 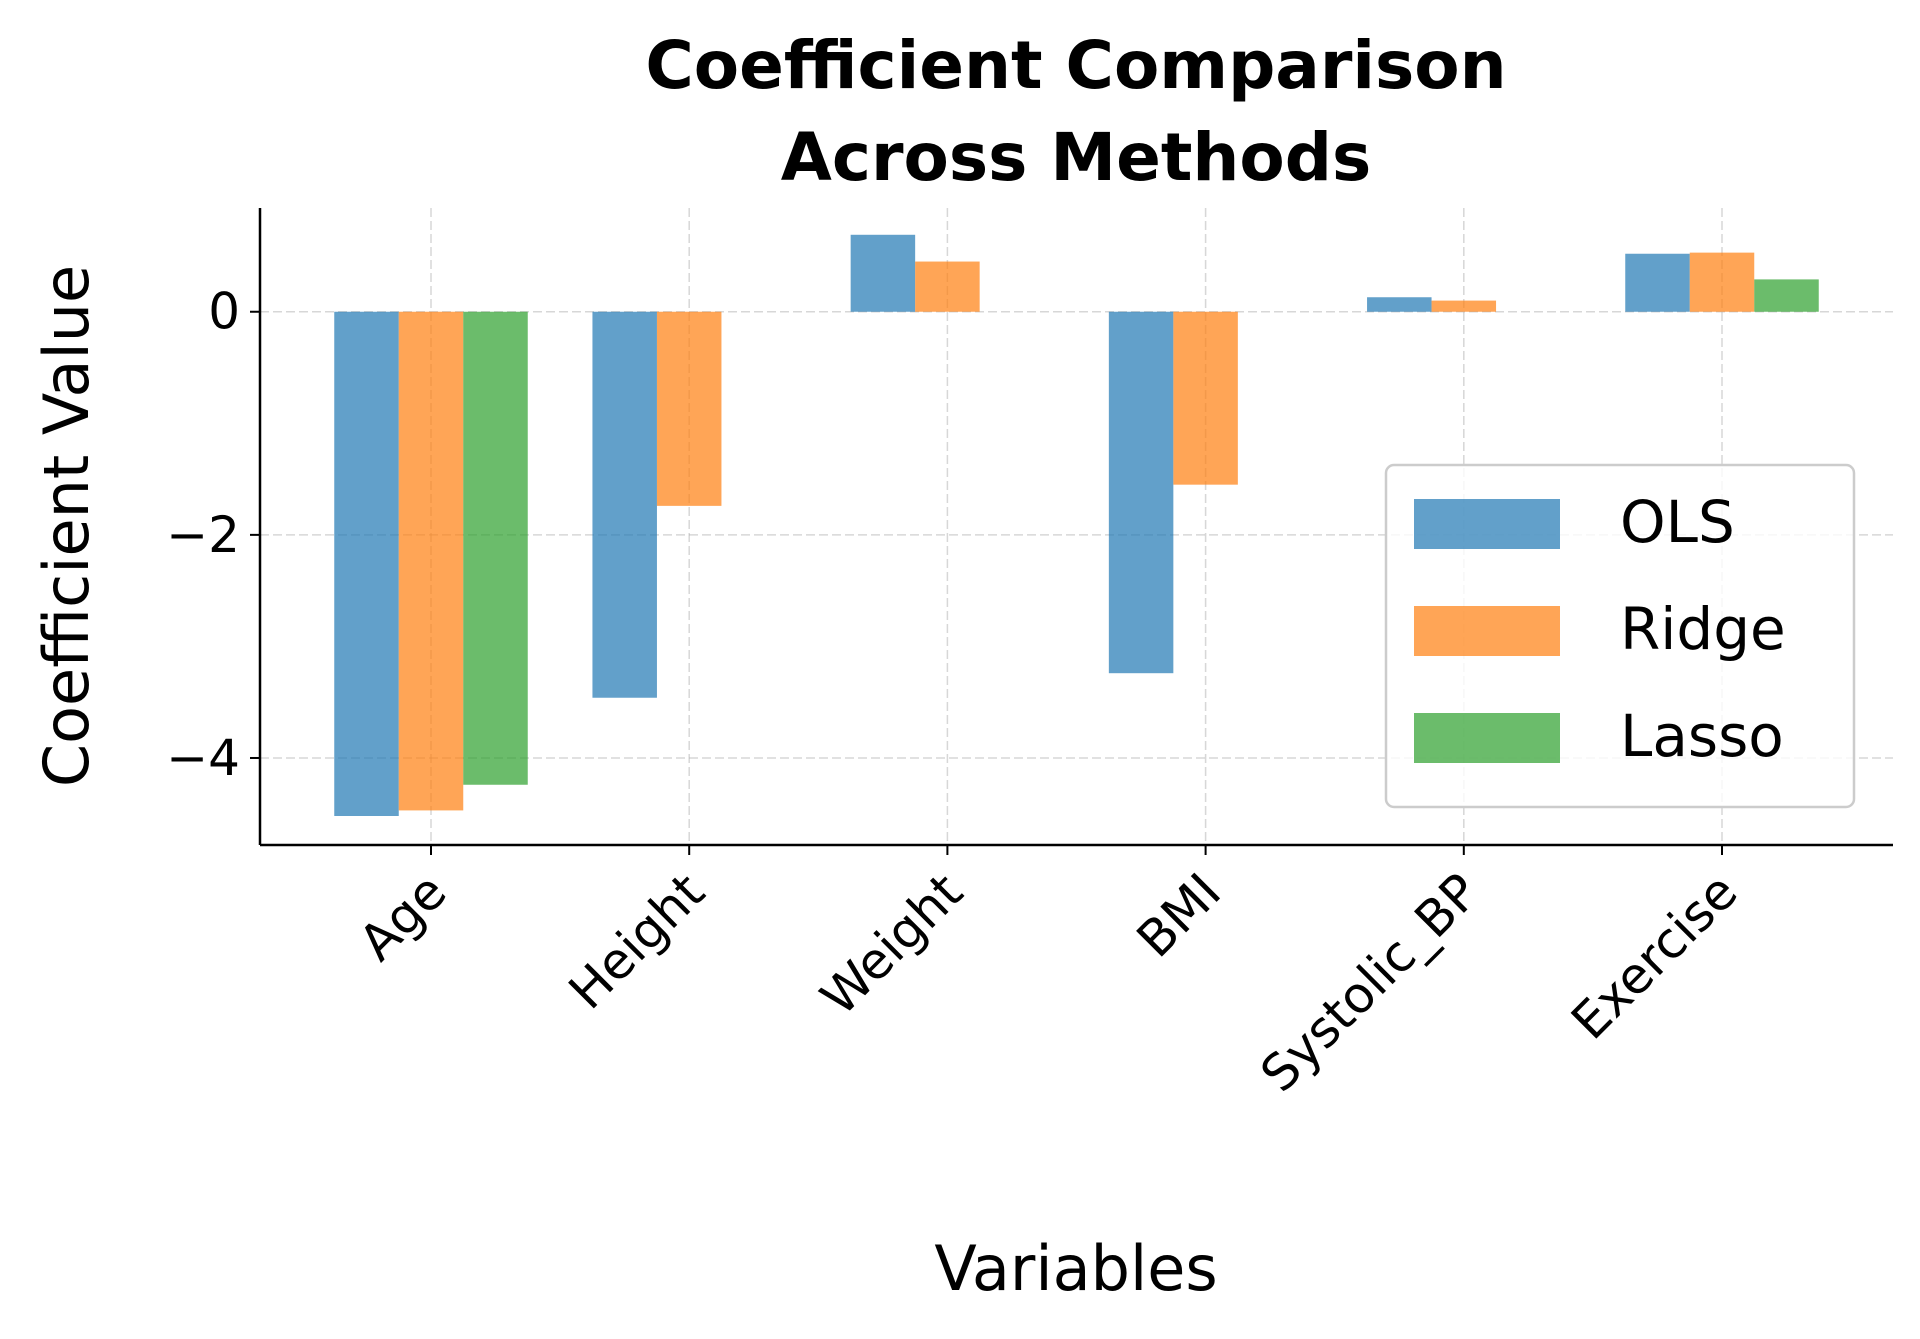 I want to click on chart-title-line-1: Coefficient Comparison, so click(x=1075, y=65).